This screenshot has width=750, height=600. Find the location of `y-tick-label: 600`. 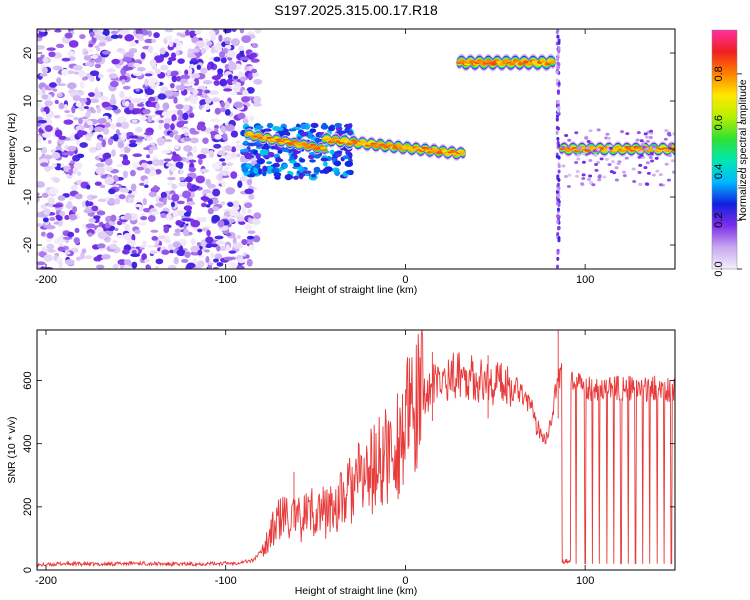

y-tick-label: 600 is located at coordinates (28, 380).